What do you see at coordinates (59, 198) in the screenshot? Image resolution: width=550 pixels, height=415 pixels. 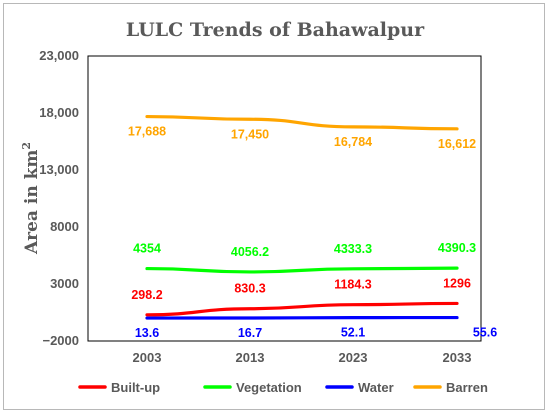 I see `y-axis-ticks: 23,000 18,000 13,000 8000 3000 −2000` at bounding box center [59, 198].